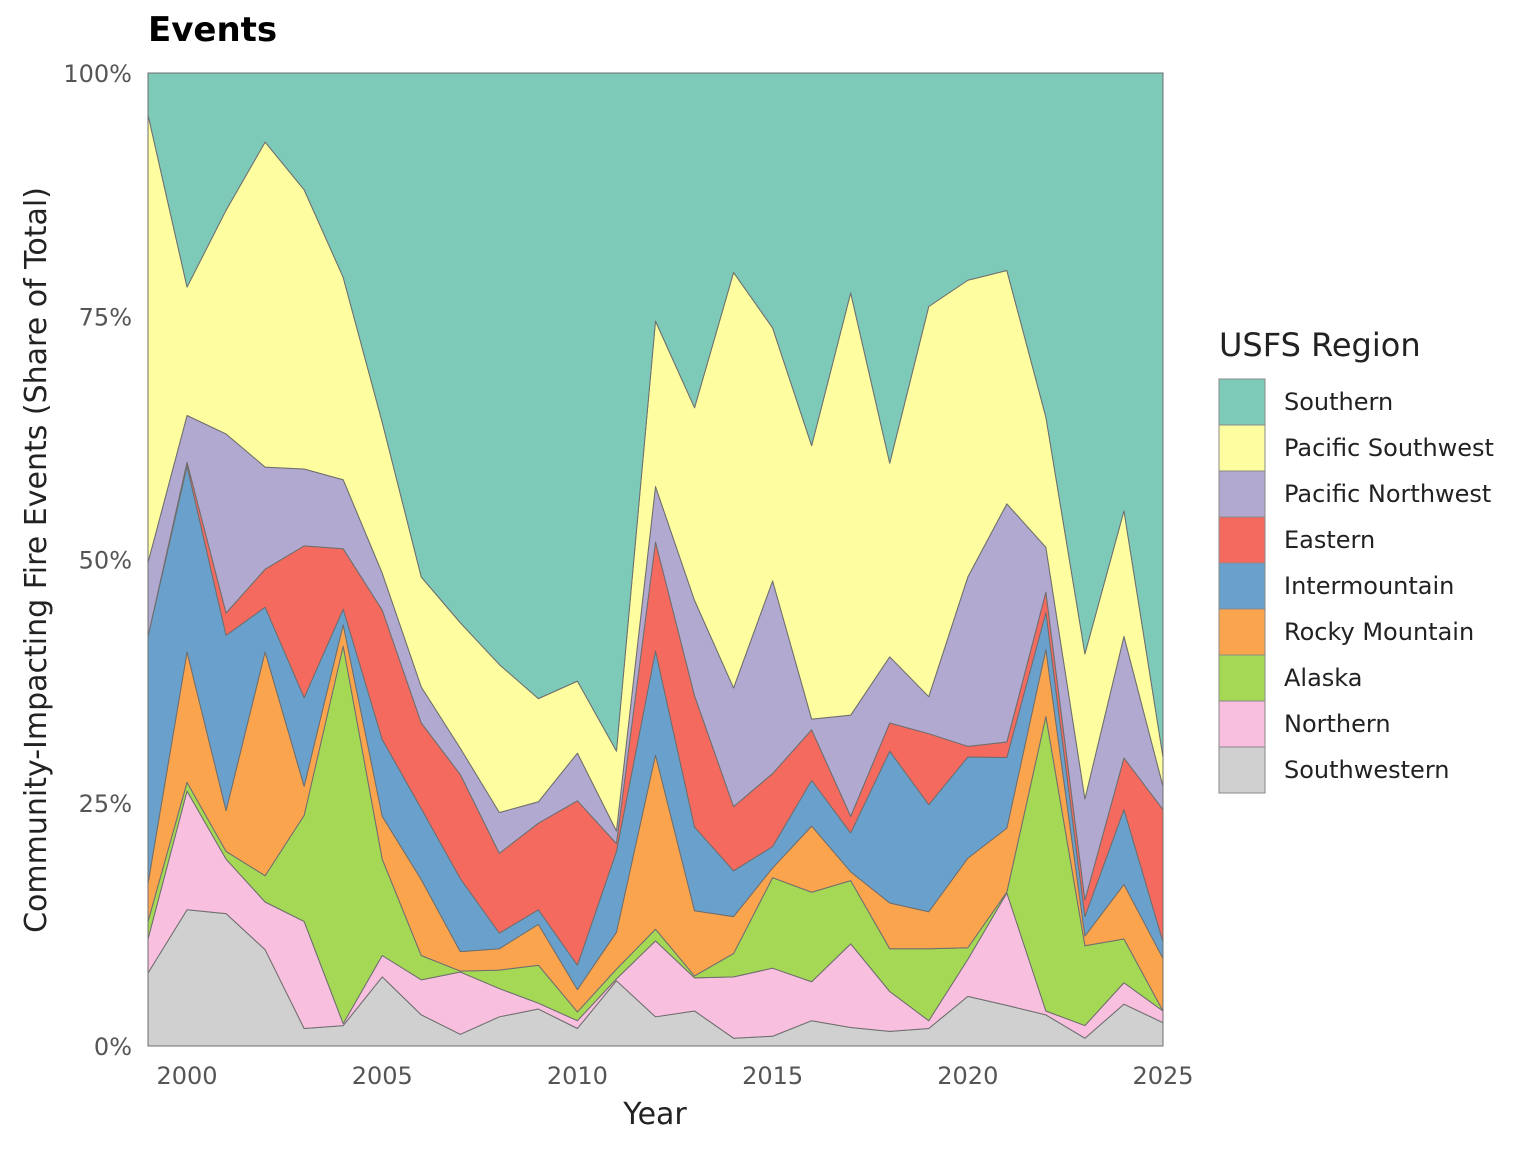 The height and width of the screenshot is (1152, 1536). What do you see at coordinates (1320, 345) in the screenshot?
I see `legend-title: USFS Region` at bounding box center [1320, 345].